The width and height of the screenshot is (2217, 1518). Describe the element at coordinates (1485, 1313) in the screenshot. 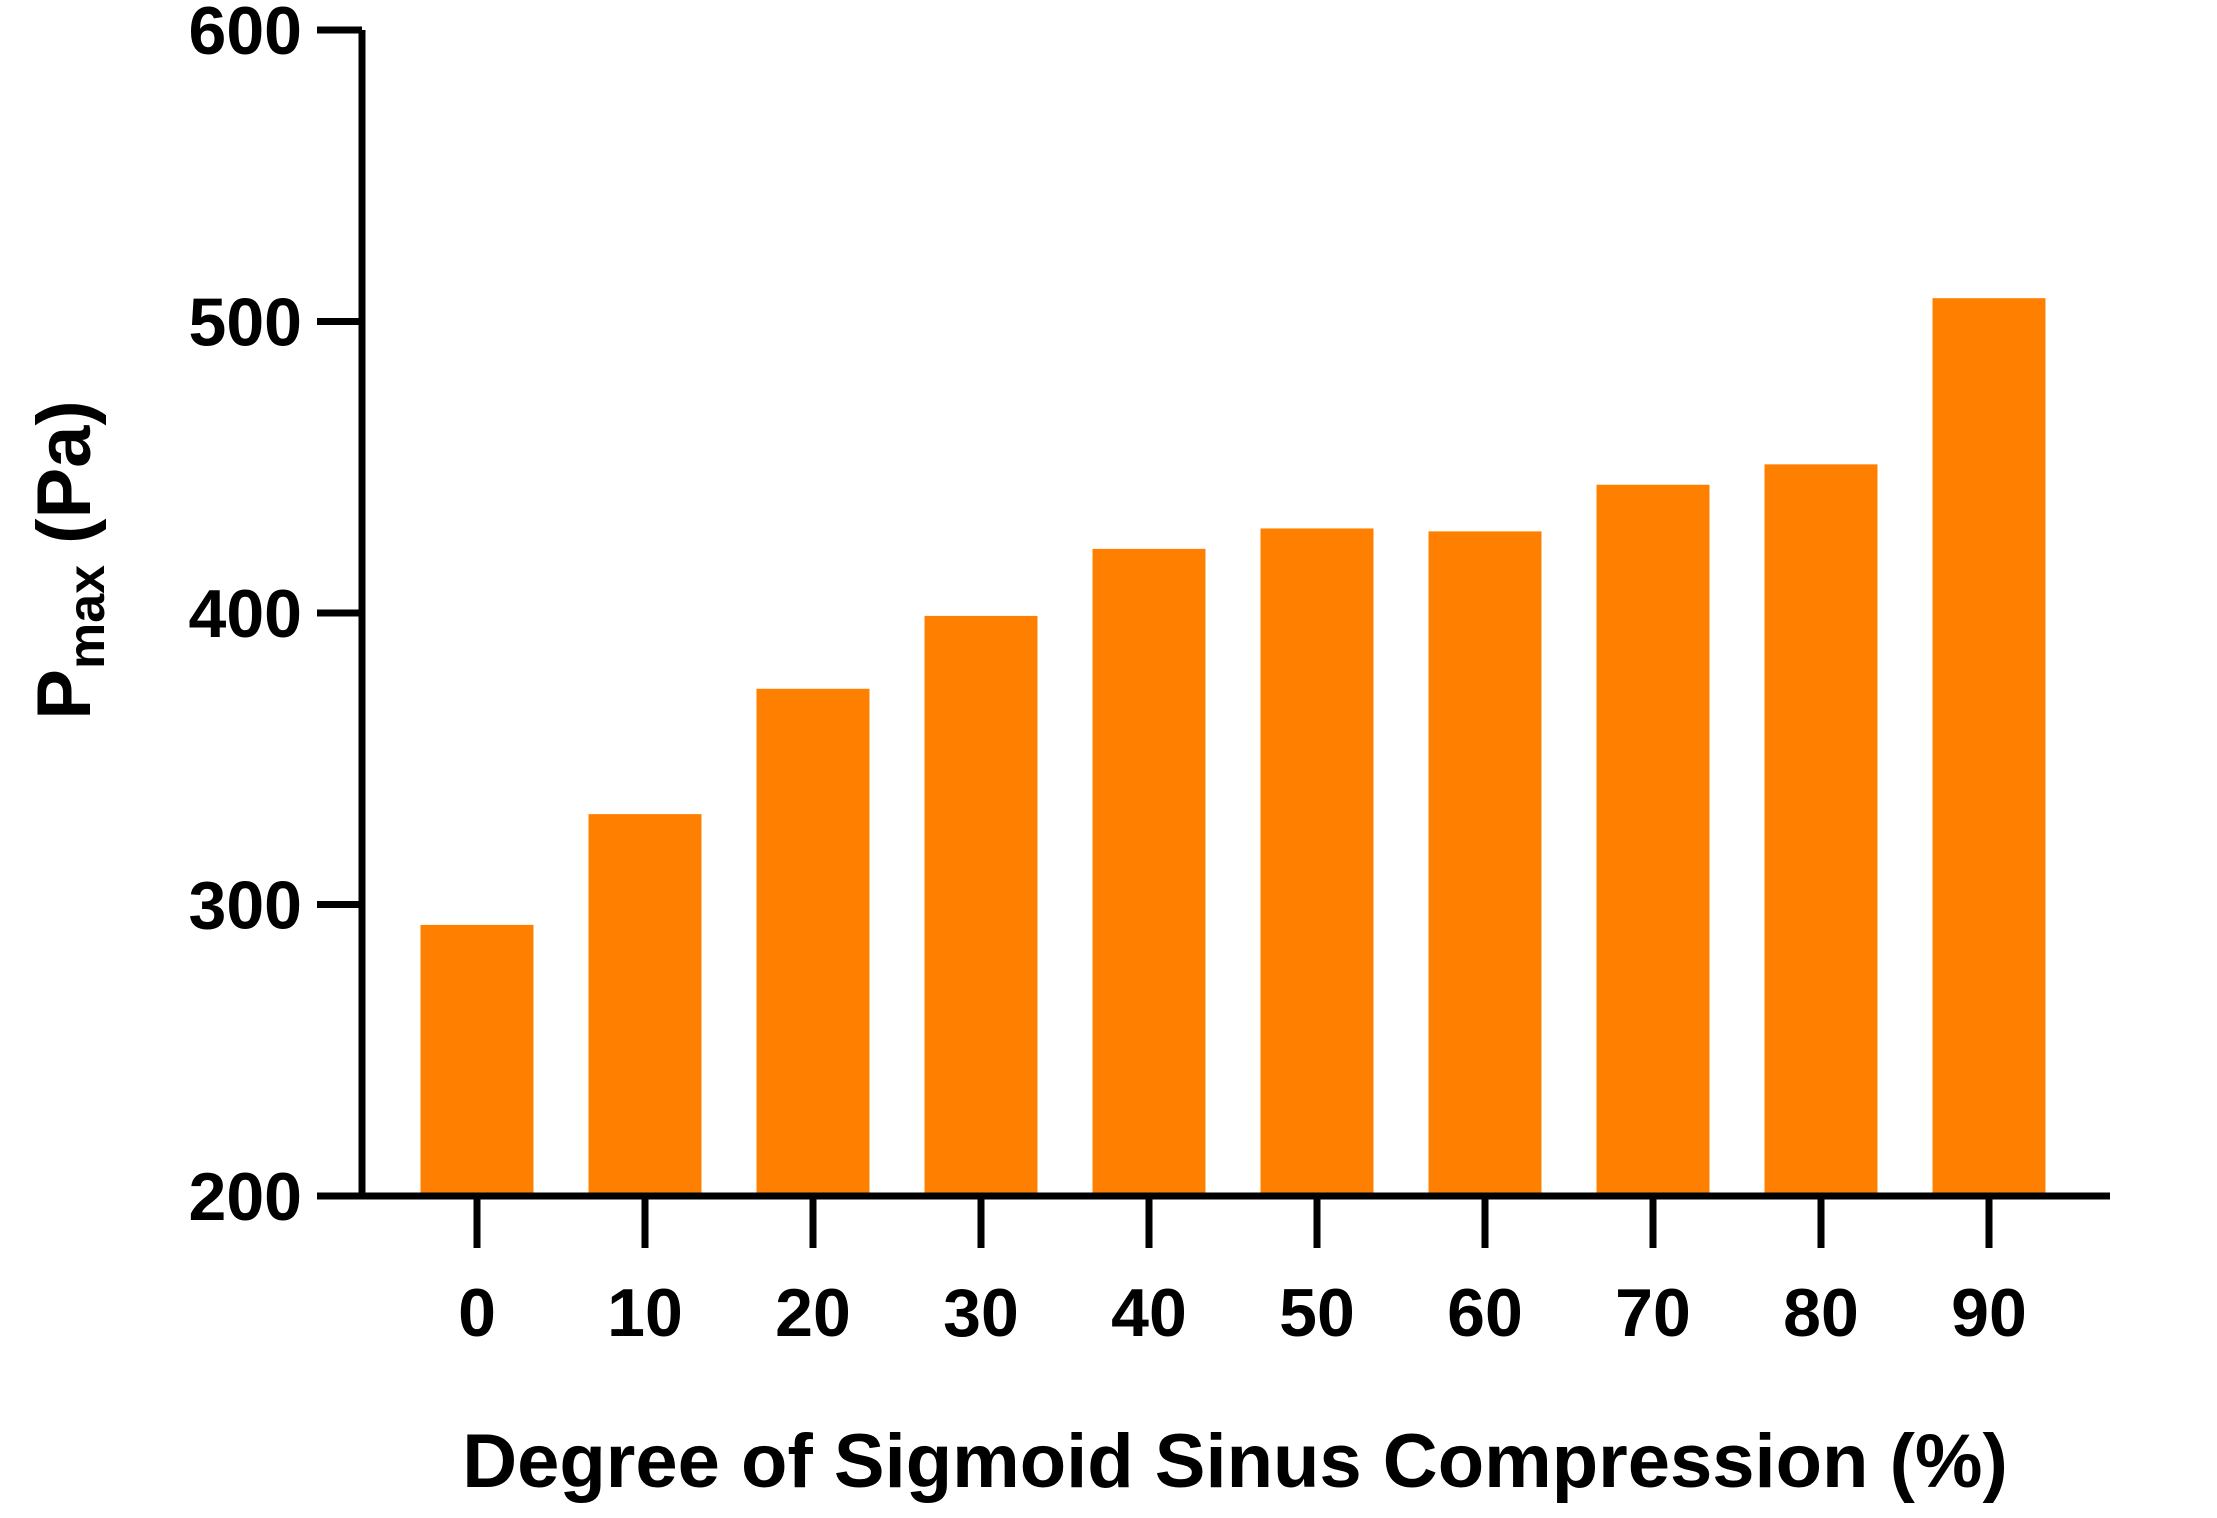

I see `x-tick-label: 60` at that location.